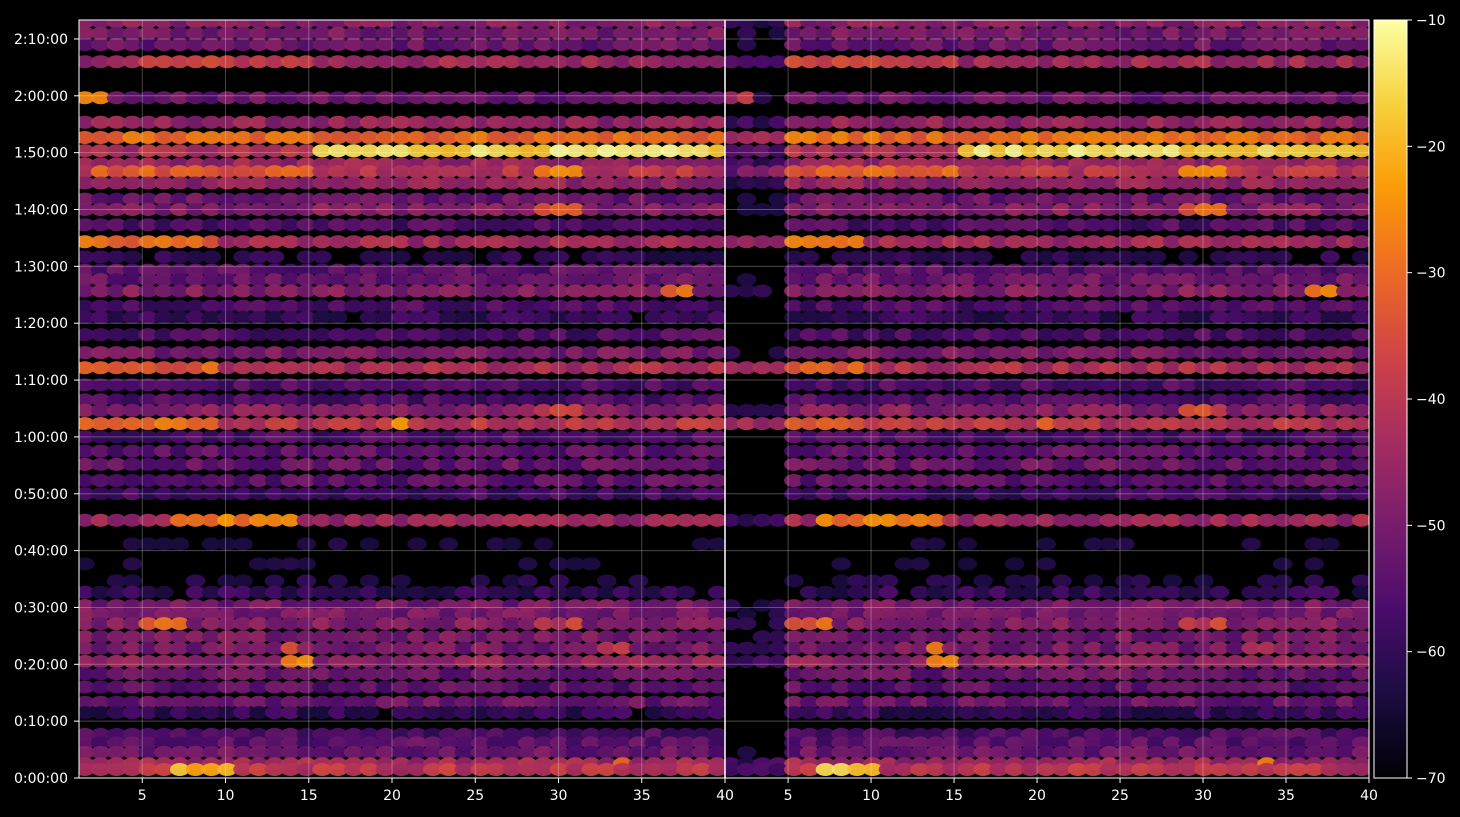  I want to click on y-tick-label: 0:40:00, so click(41, 552).